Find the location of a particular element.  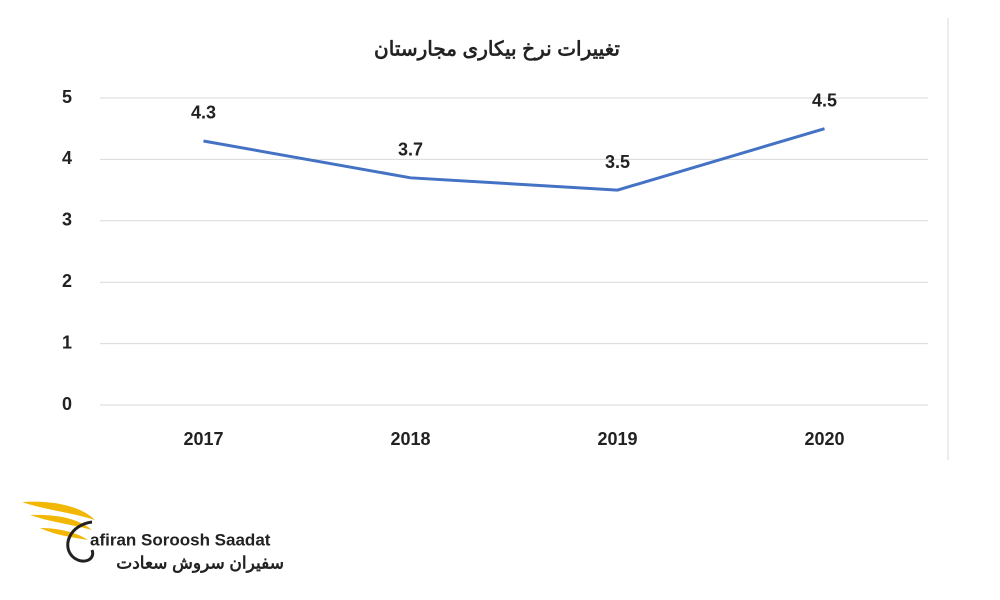

data-label: 4.5 is located at coordinates (824, 100).